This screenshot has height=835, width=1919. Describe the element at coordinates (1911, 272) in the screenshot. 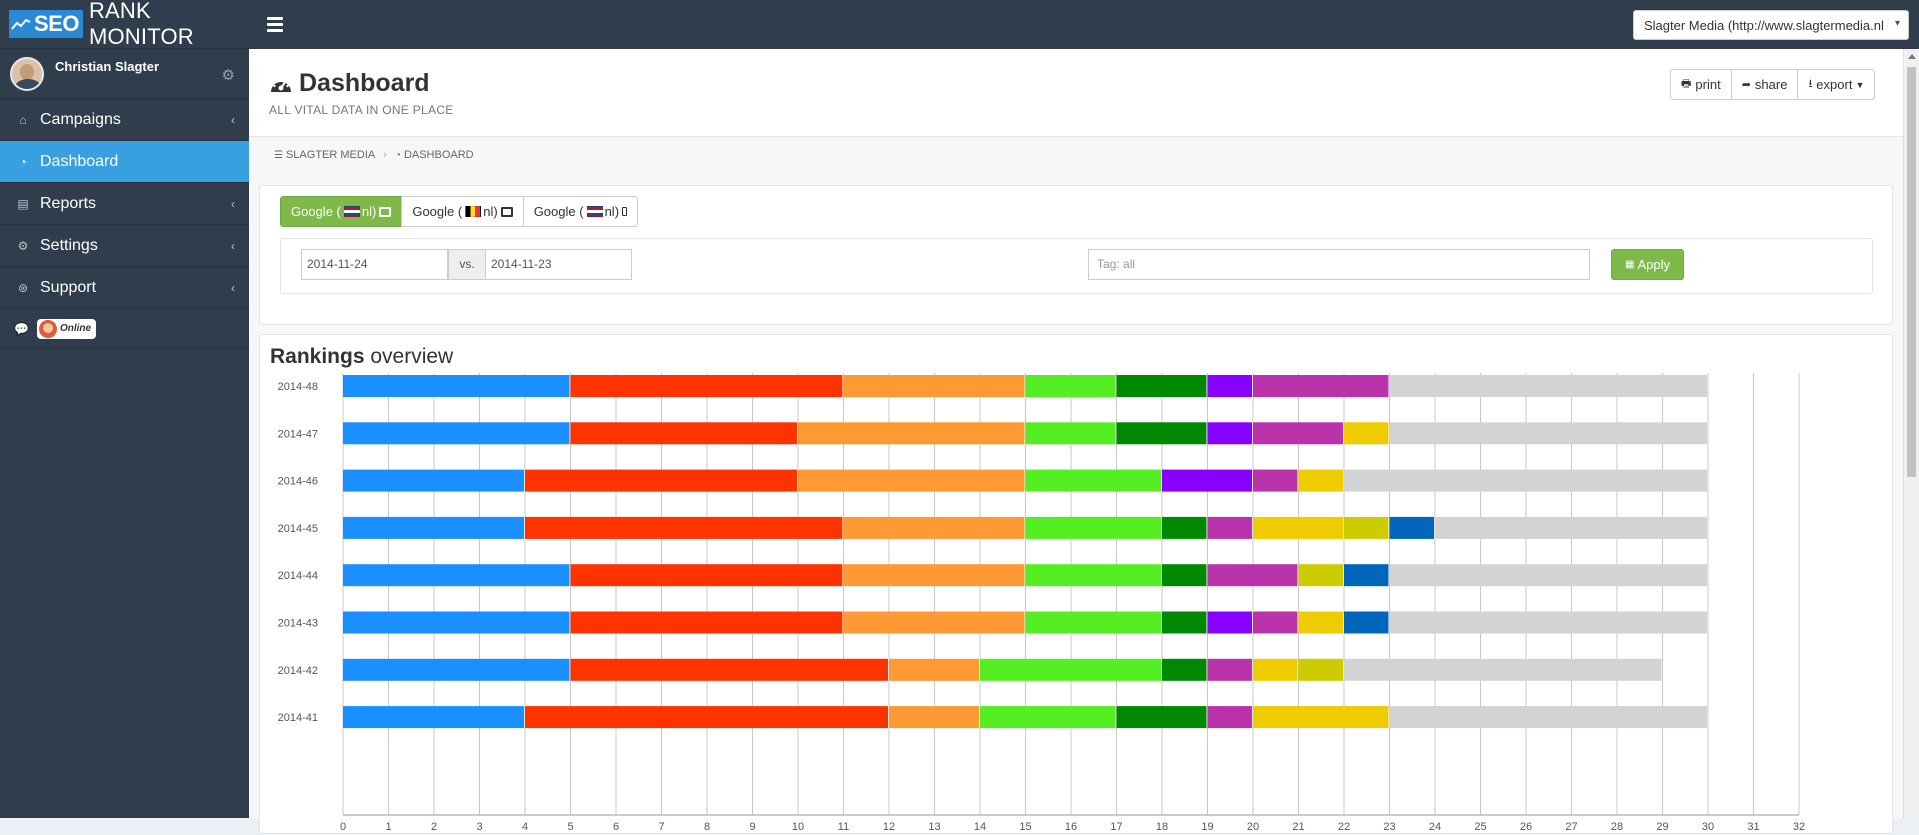

I see `scroll-thumb` at that location.